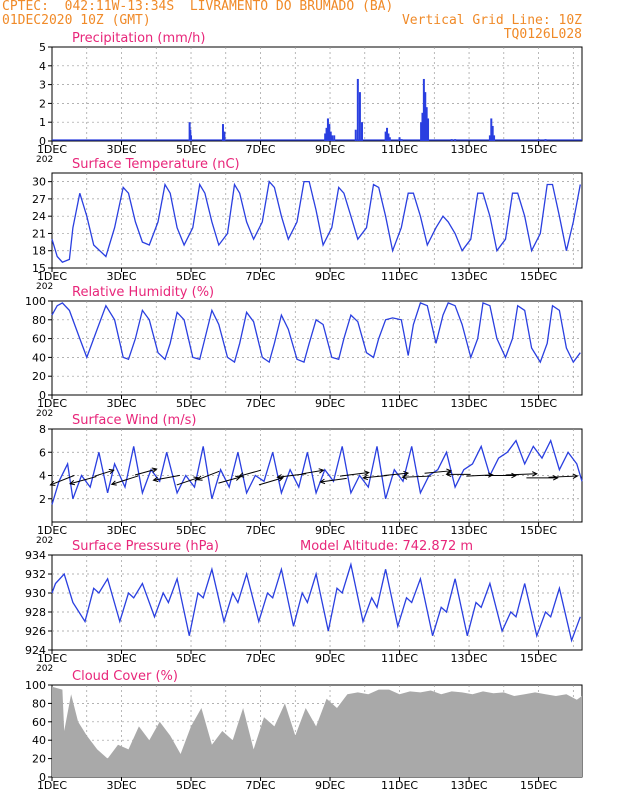  I want to click on y-tick-label: 926, so click(35, 631).